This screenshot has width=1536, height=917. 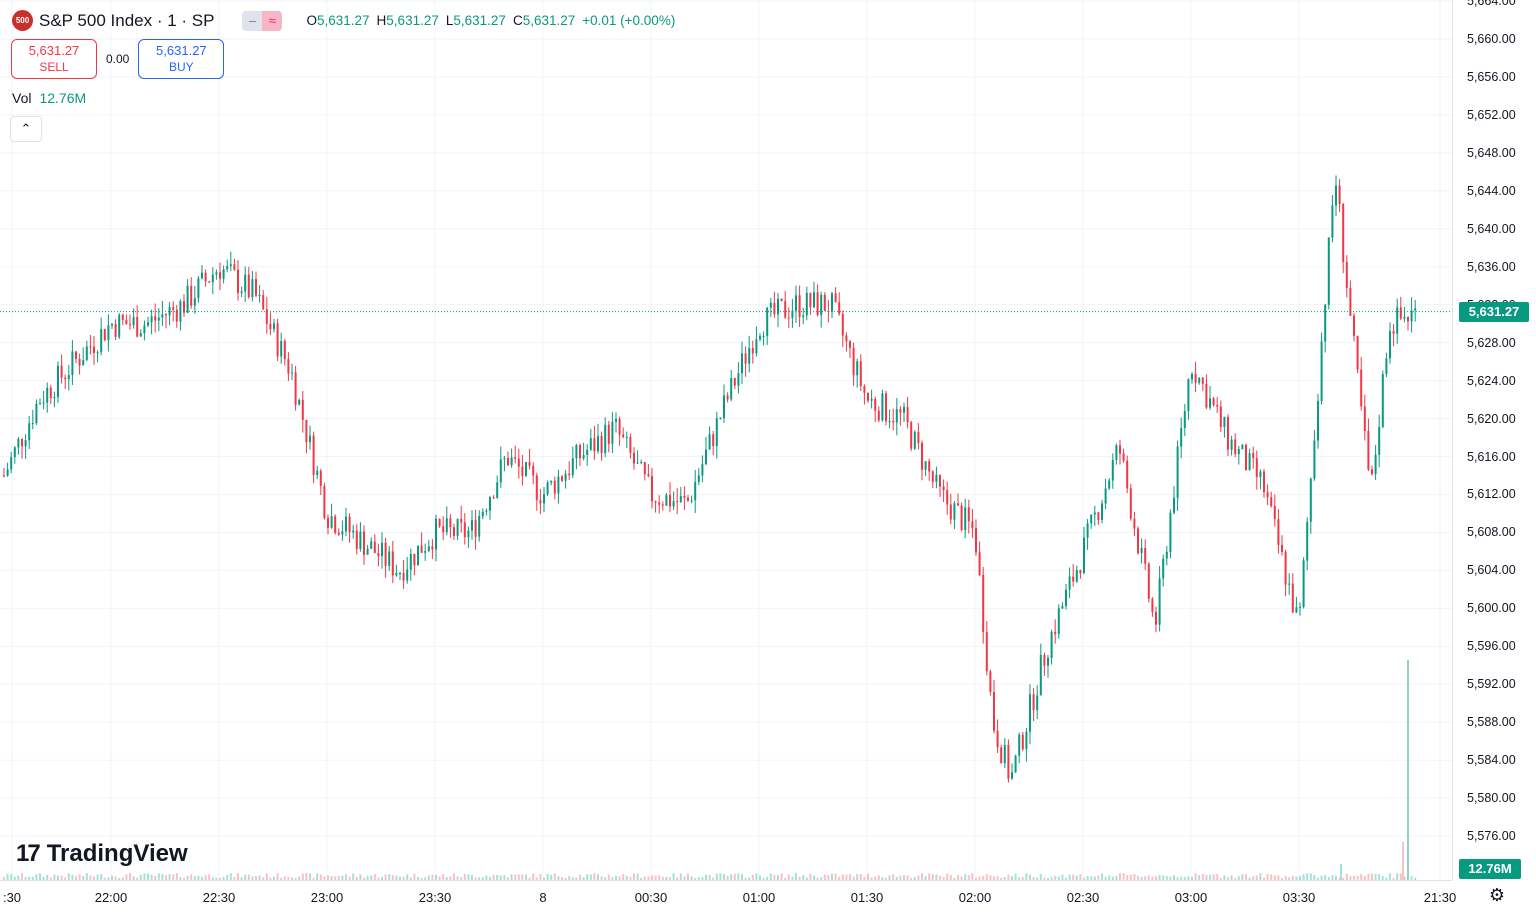 I want to click on collapse-legend-button: ⌃, so click(x=26, y=129).